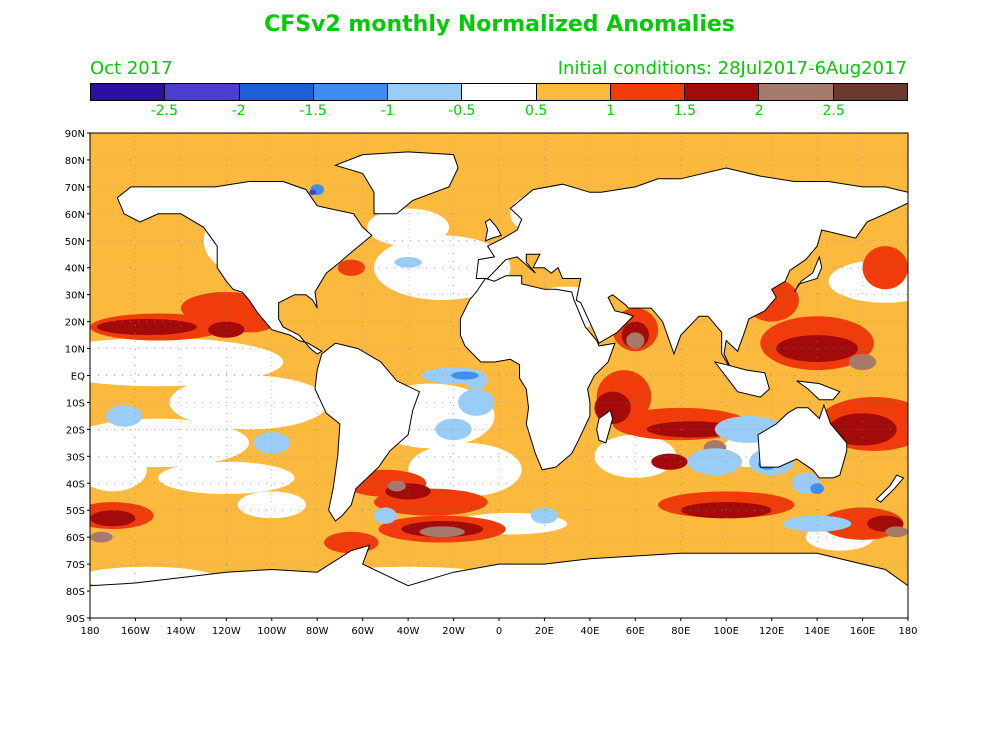  I want to click on latitude-label: 10N, so click(75, 350).